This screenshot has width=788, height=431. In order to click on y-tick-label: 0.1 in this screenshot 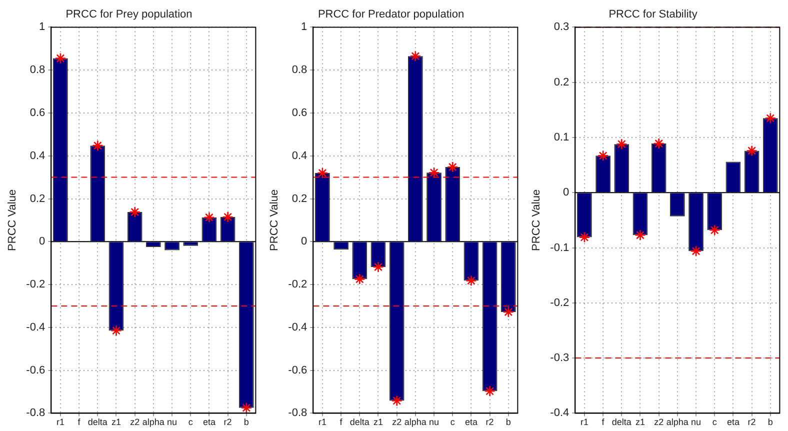, I will do `click(562, 138)`.